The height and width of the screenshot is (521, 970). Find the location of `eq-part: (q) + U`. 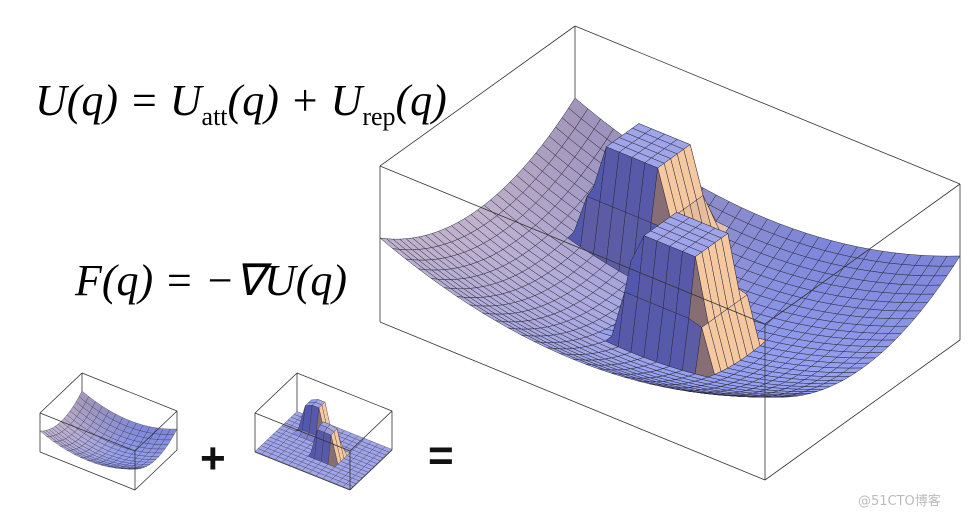

eq-part: (q) + U is located at coordinates (297, 100).